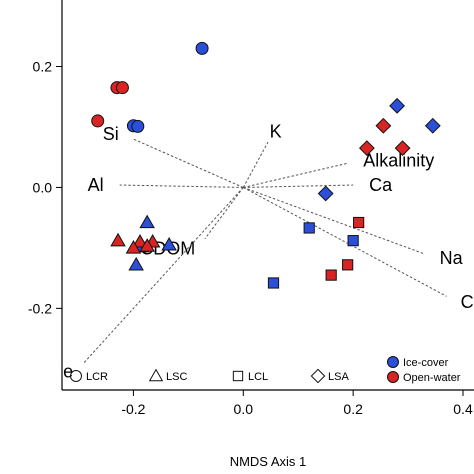 This screenshot has width=474, height=474. I want to click on vector-label-na: Na, so click(452, 258).